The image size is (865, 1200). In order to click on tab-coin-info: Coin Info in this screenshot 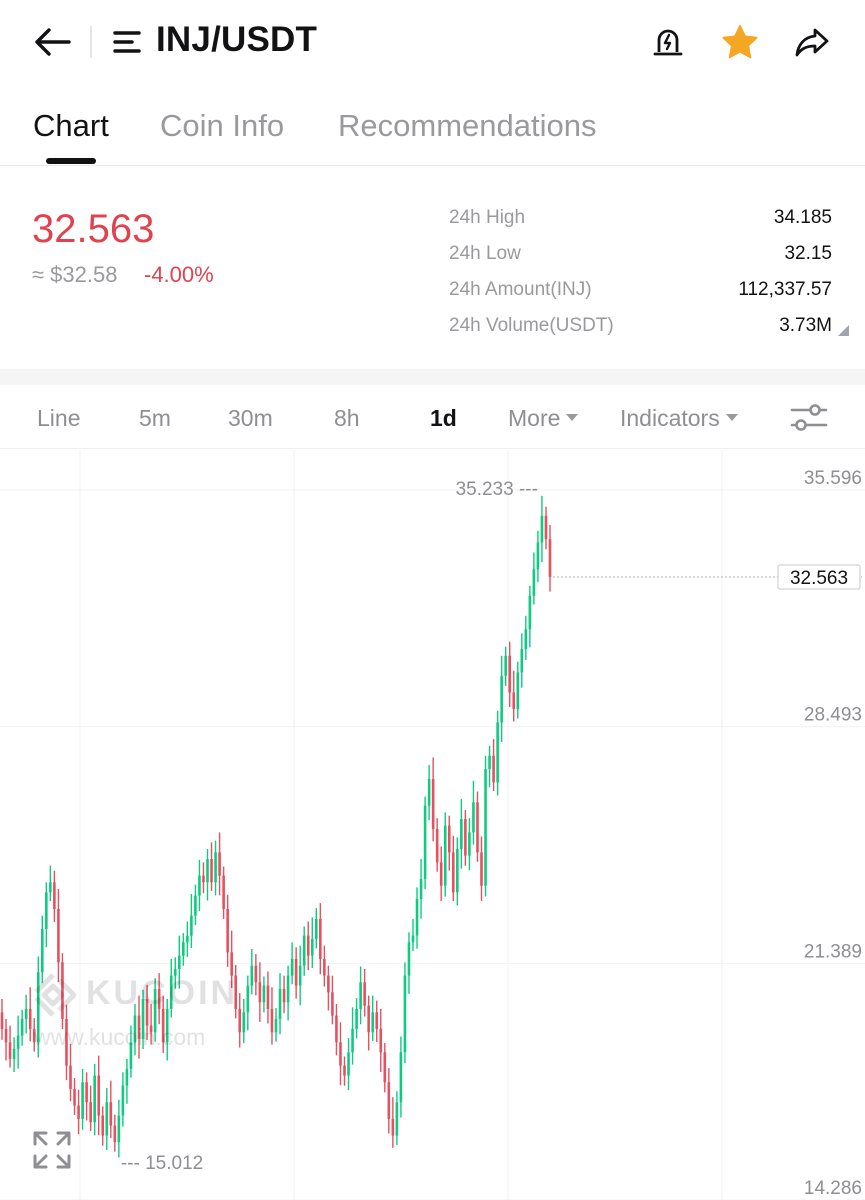, I will do `click(222, 125)`.